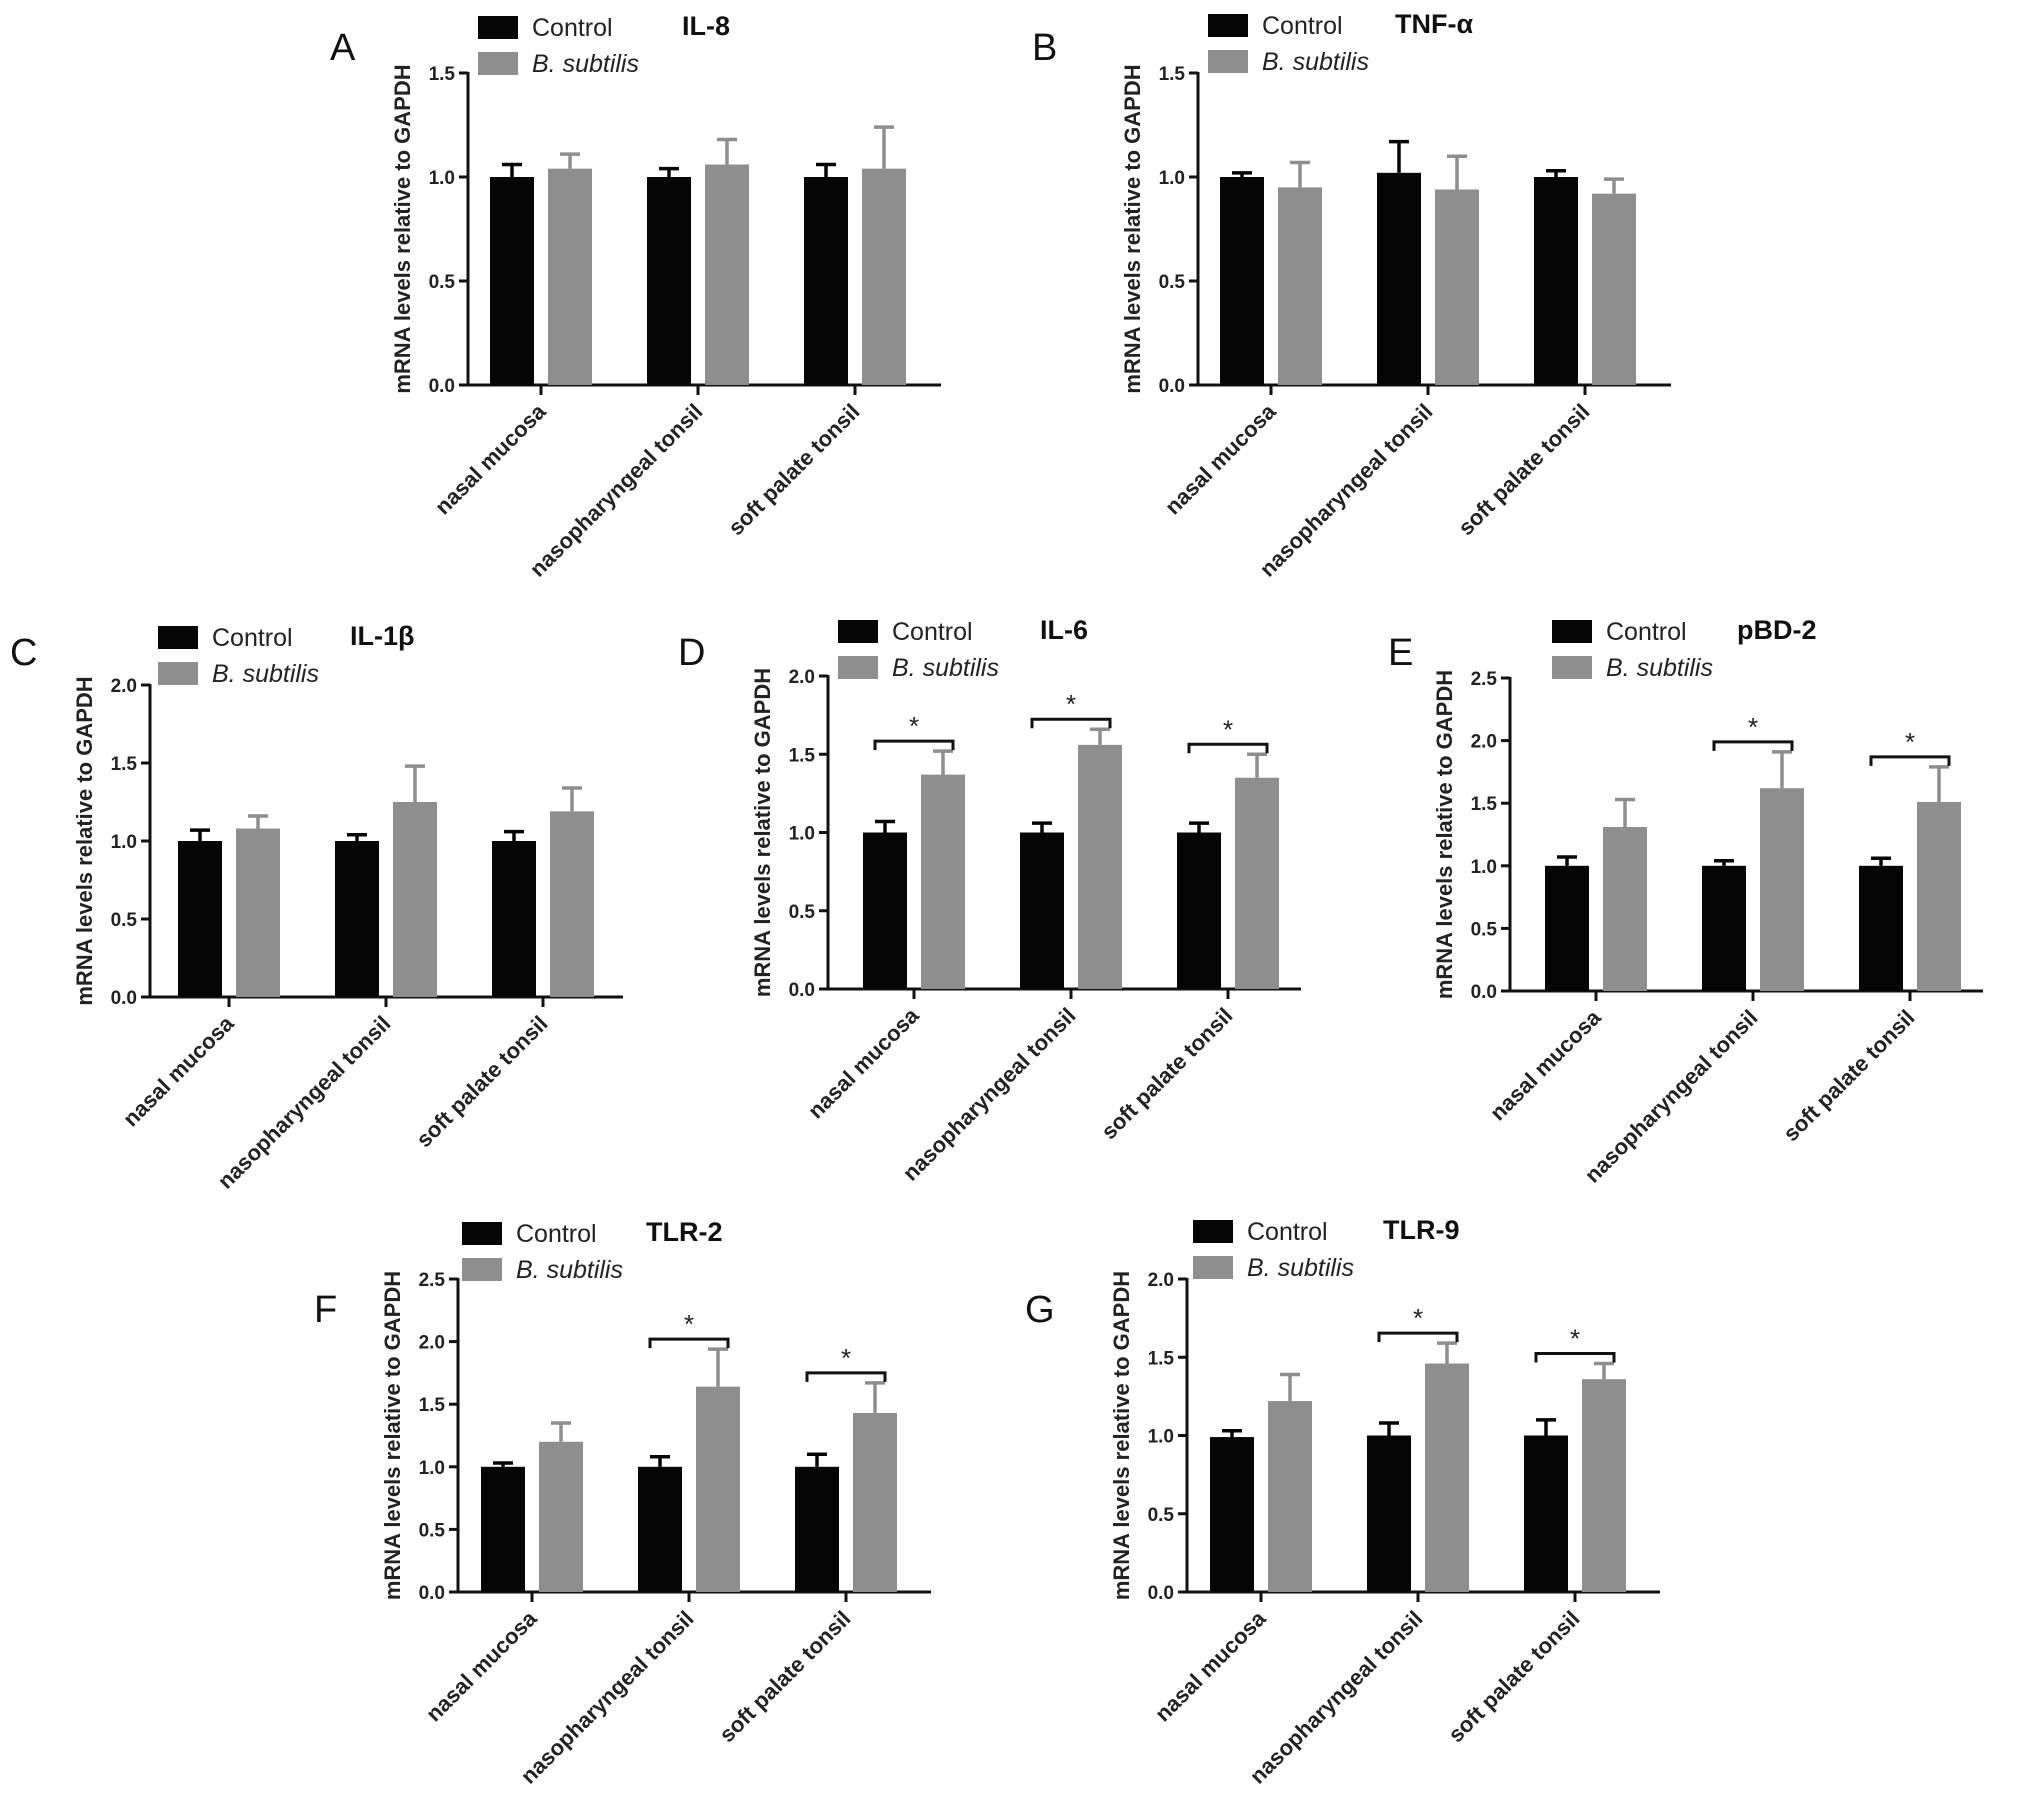 This screenshot has height=1809, width=2031. Describe the element at coordinates (124, 686) in the screenshot. I see `y-tick-label: 2.0` at that location.